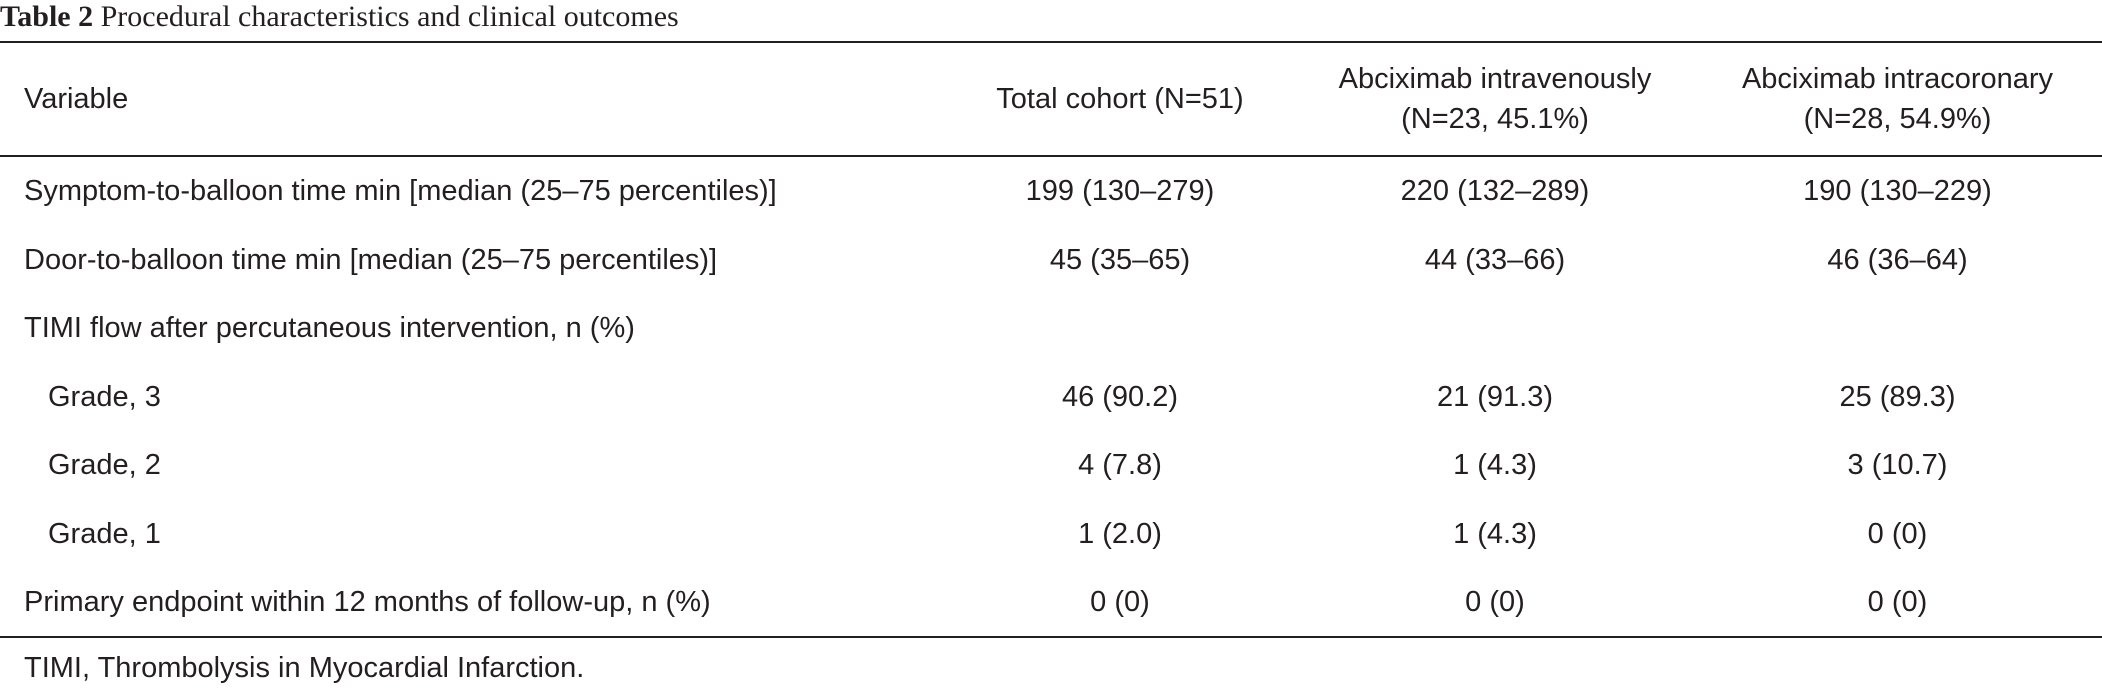  What do you see at coordinates (1495, 119) in the screenshot?
I see `header-abciximab-iv-line2: (N=23, 45.1%)` at bounding box center [1495, 119].